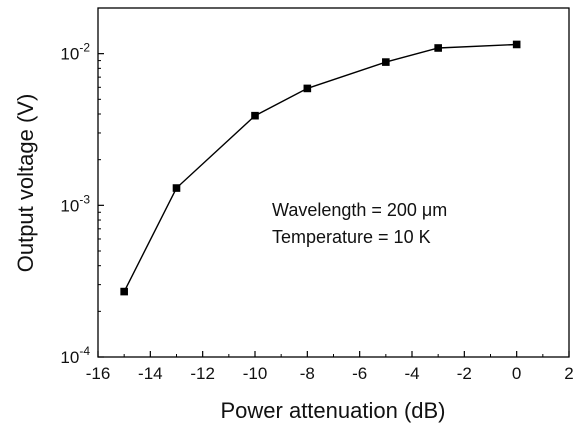  What do you see at coordinates (75, 203) in the screenshot?
I see `y-tick-label: 10⁻³` at bounding box center [75, 203].